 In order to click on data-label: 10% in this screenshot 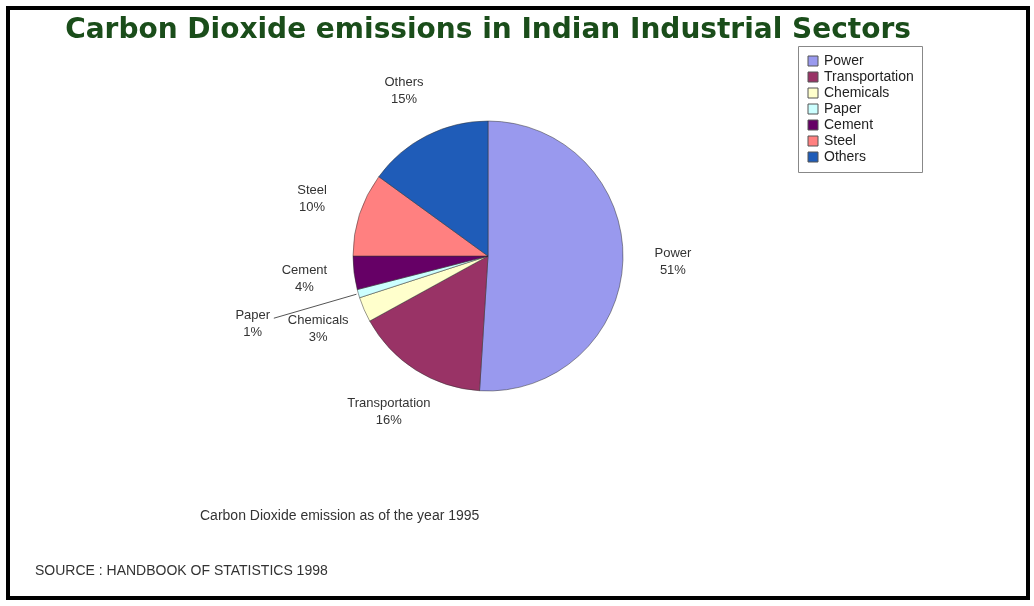, I will do `click(312, 206)`.